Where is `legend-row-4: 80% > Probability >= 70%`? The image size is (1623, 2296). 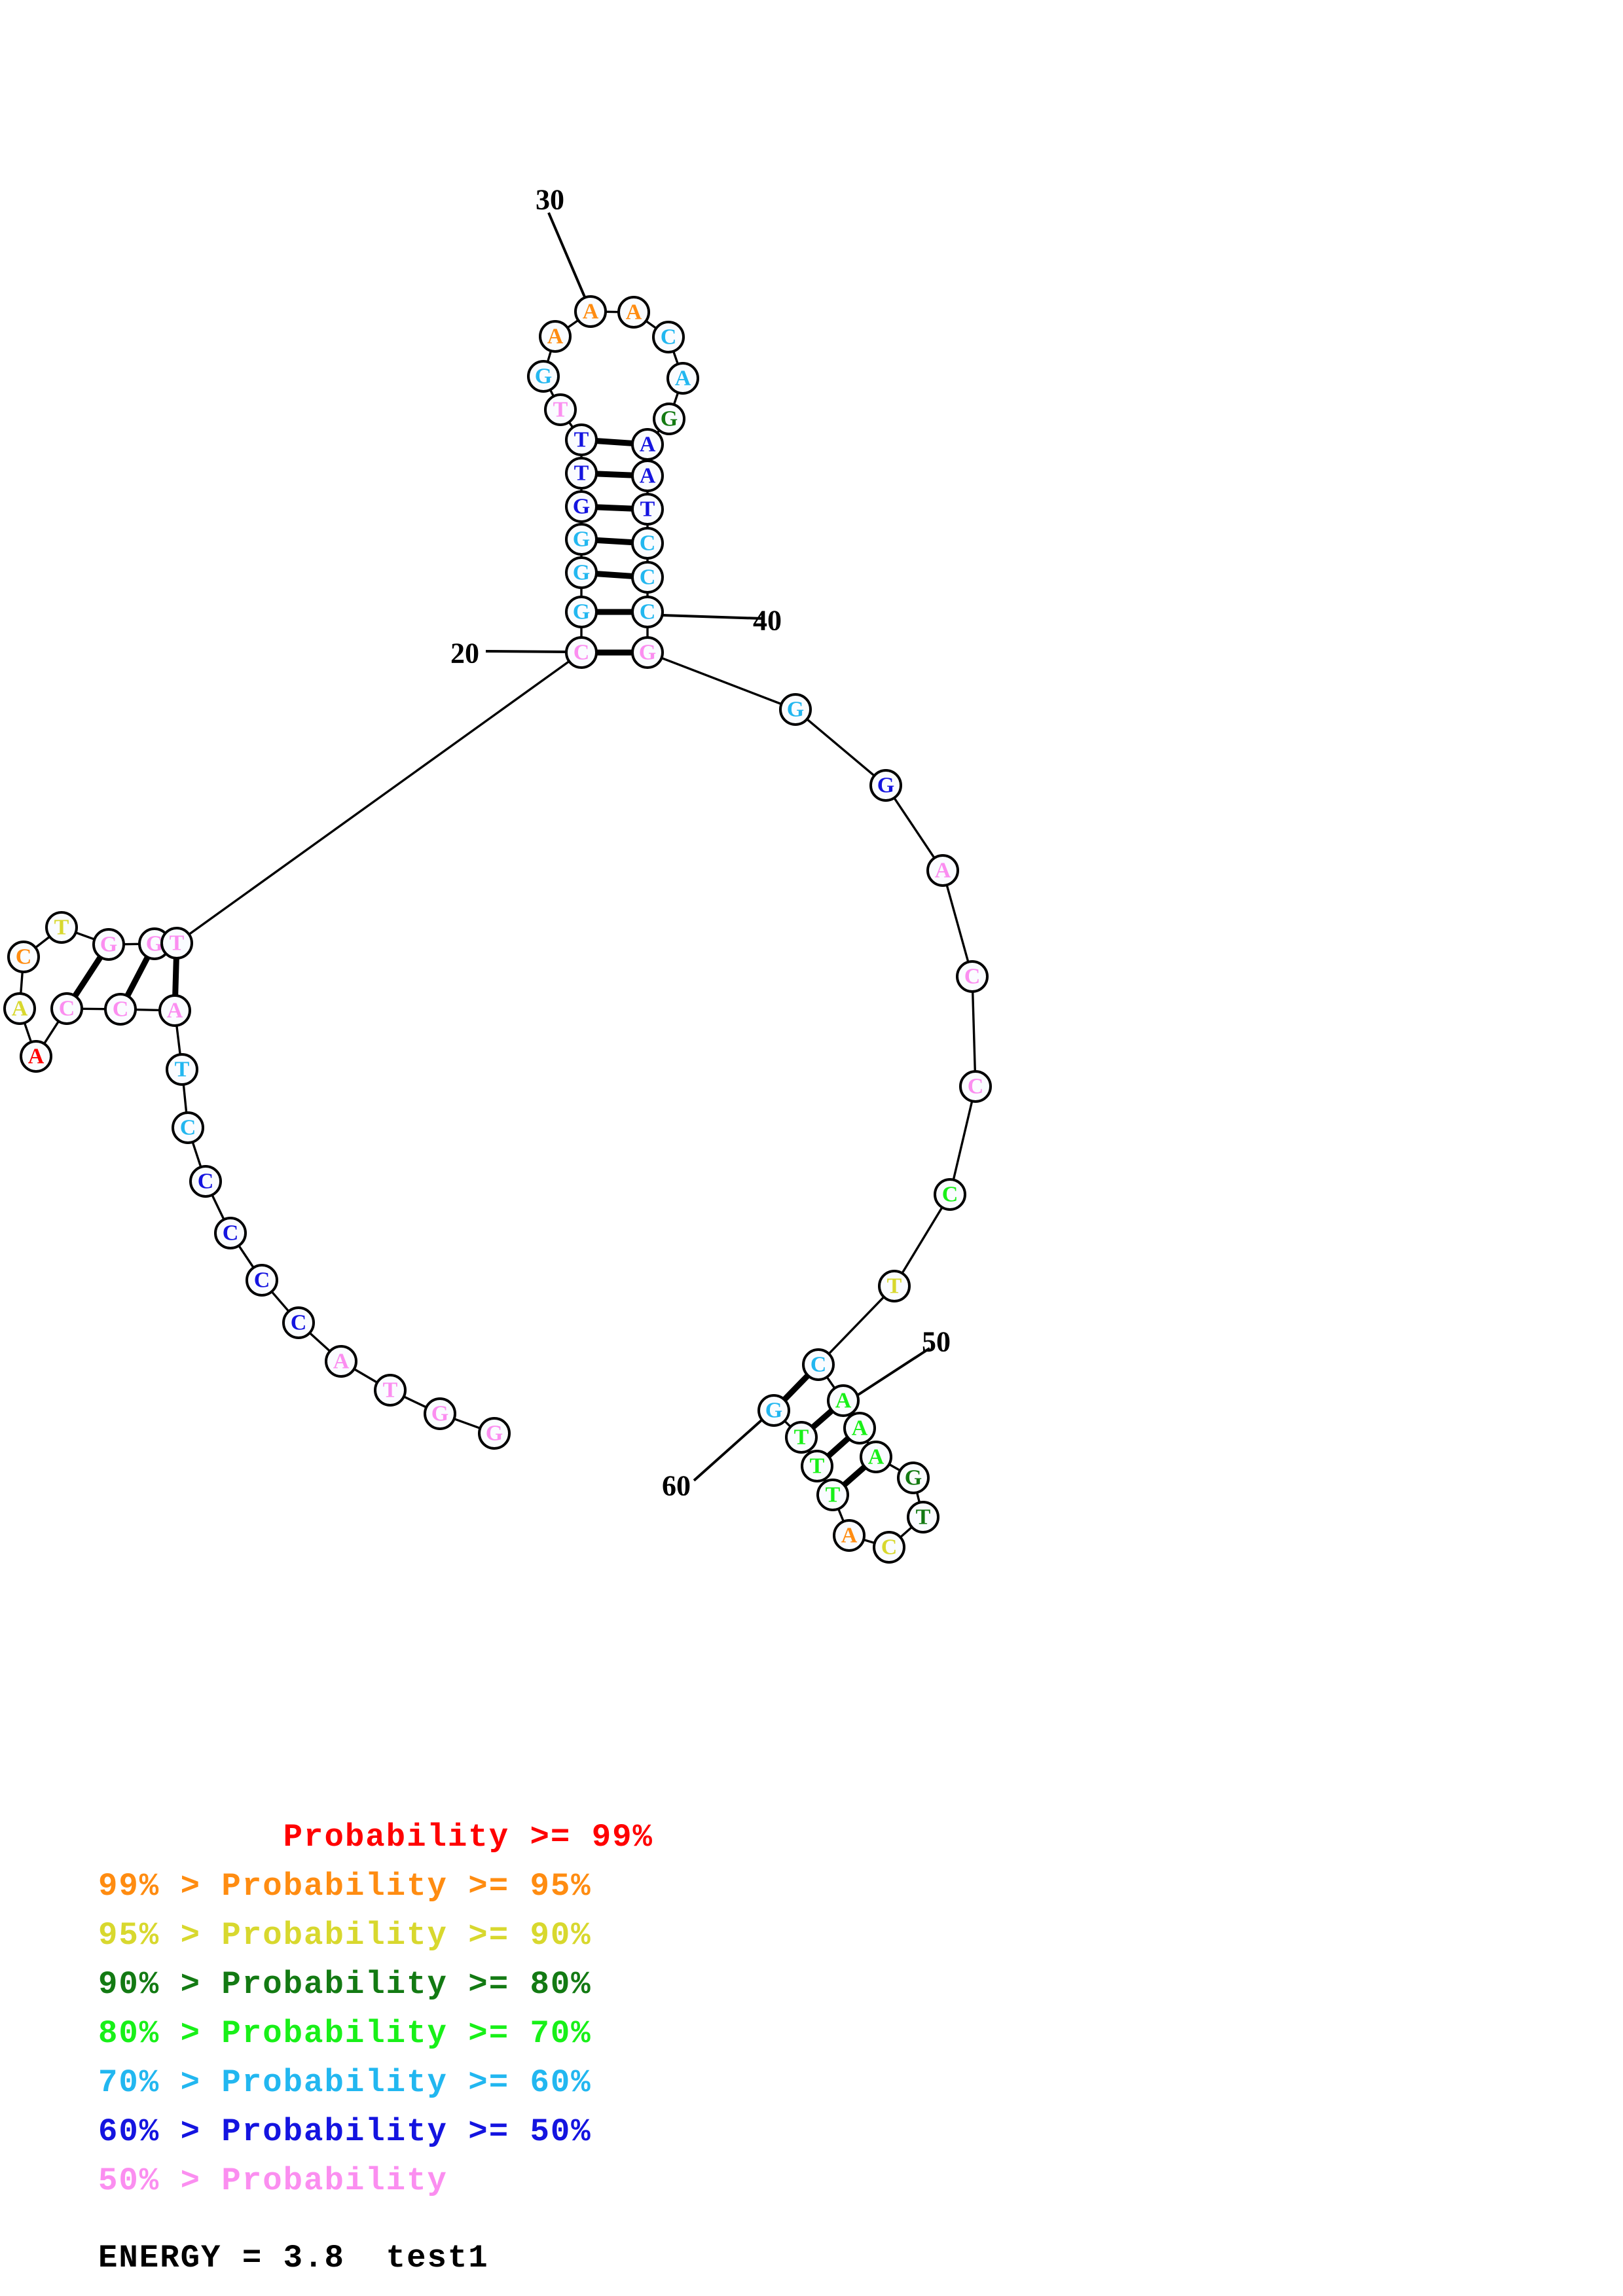 legend-row-4: 80% > Probability >= 70% is located at coordinates (345, 2033).